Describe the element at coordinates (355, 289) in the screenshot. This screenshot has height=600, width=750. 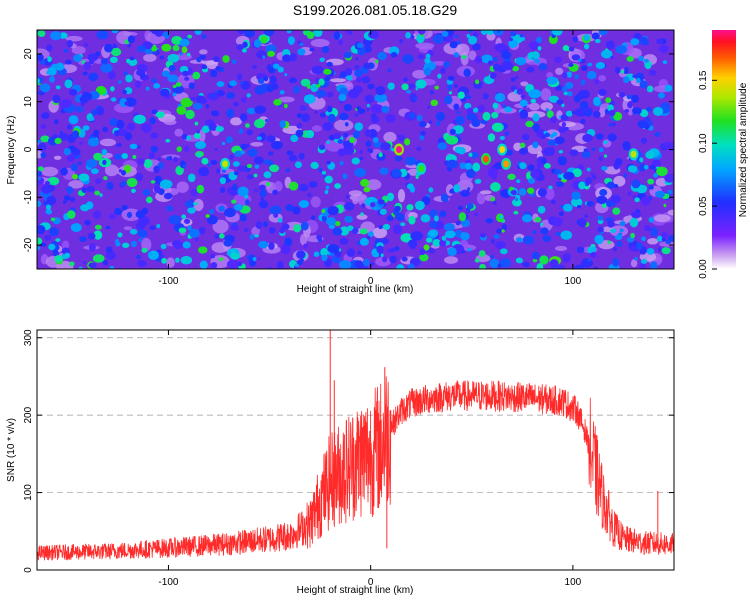
I see `heatmap-x-label: Height of straight line (km)` at that location.